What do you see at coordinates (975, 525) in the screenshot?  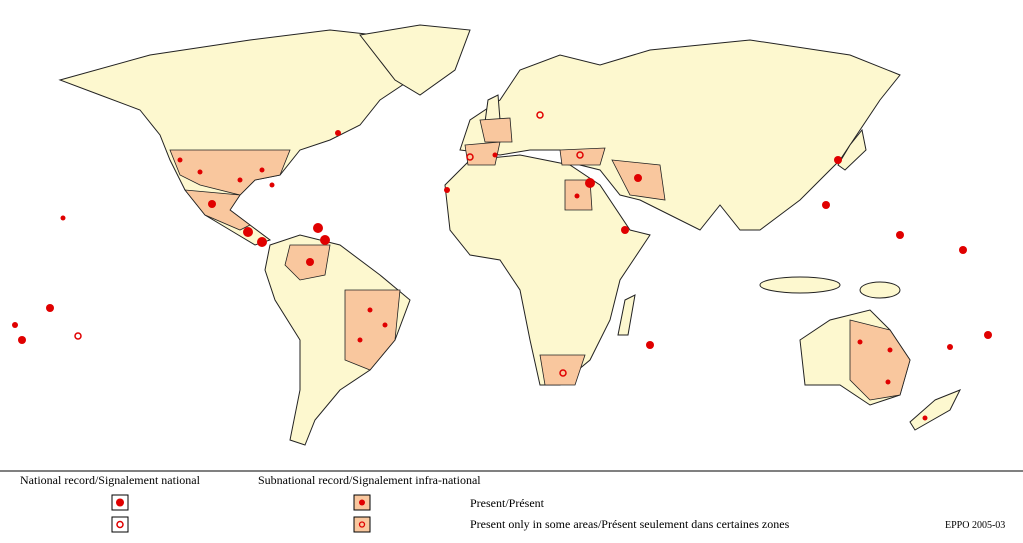 I see `credit: EPPO 2005-03` at bounding box center [975, 525].